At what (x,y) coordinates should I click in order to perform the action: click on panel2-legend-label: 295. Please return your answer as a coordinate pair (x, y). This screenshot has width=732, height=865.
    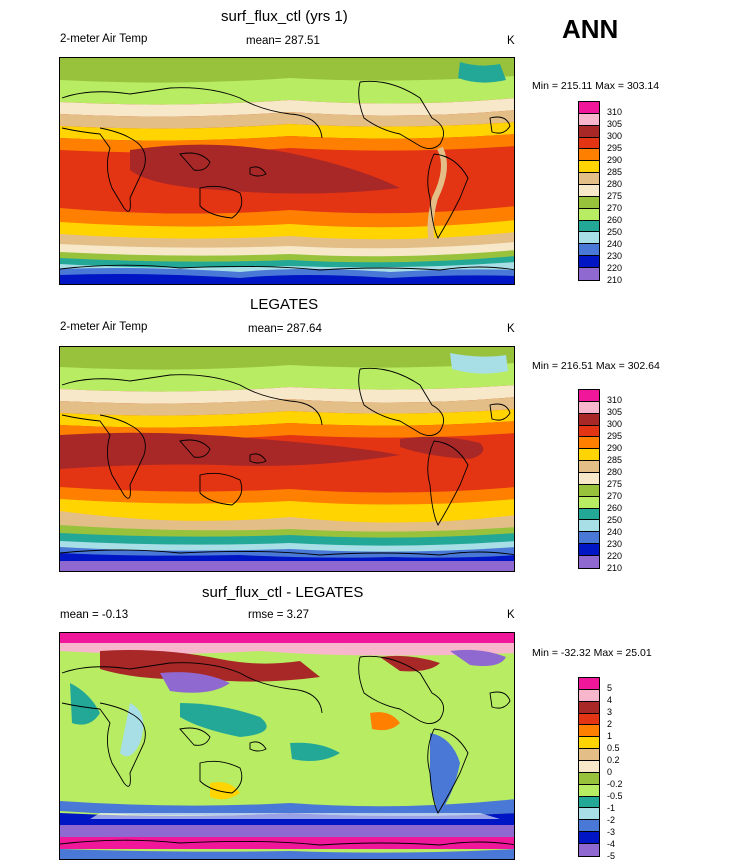
    Looking at the image, I should click on (615, 436).